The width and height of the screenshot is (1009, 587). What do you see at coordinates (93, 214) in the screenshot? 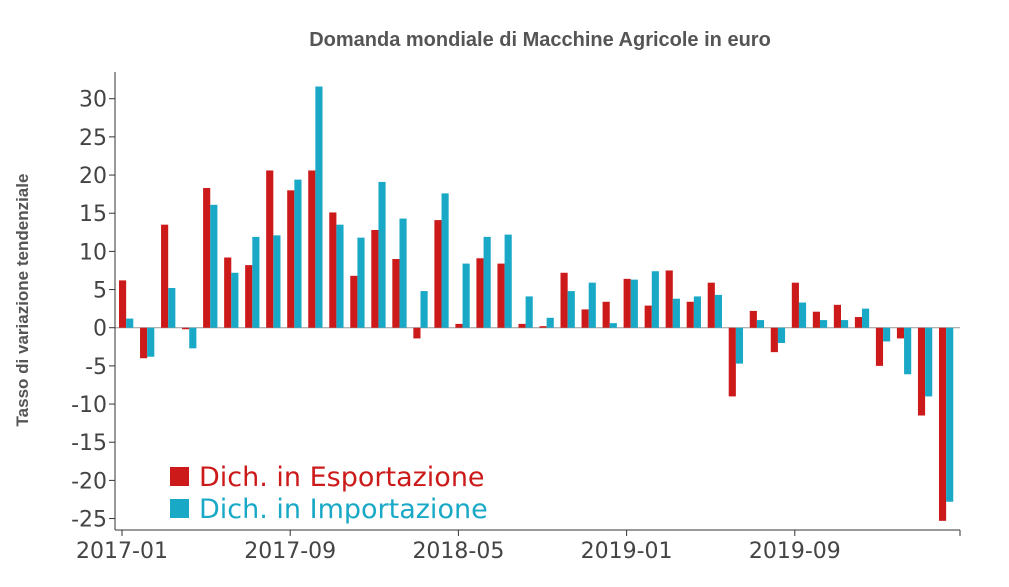
I see `y-tick-label: 15` at bounding box center [93, 214].